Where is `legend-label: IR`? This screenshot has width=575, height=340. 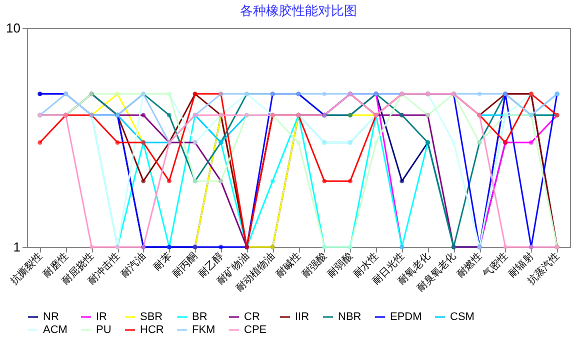
legend-label: IR is located at coordinates (102, 317).